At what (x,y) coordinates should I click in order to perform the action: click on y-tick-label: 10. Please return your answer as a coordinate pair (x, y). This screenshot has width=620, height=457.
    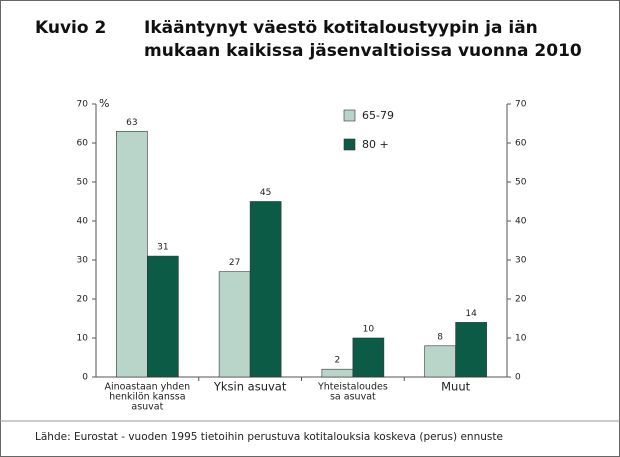
    Looking at the image, I should click on (83, 339).